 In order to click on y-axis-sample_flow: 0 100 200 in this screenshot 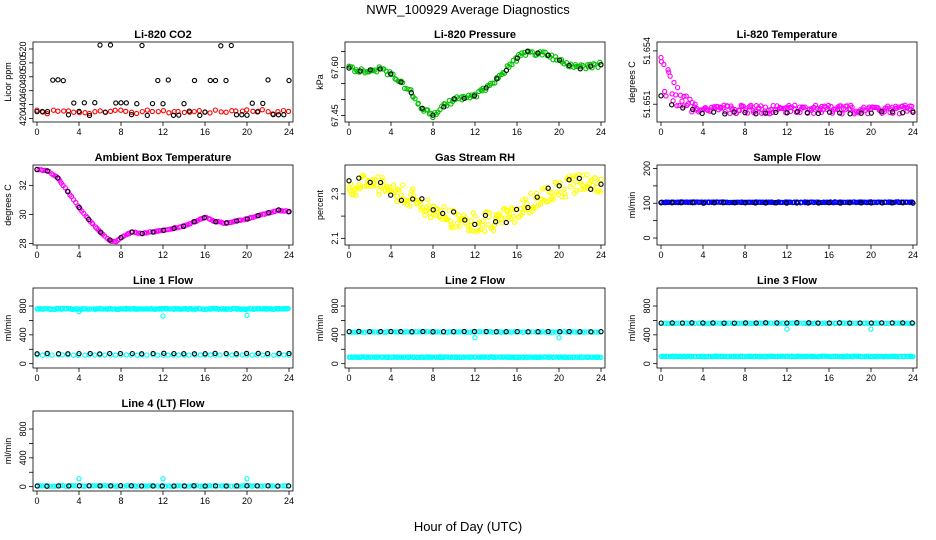, I will do `click(649, 201)`.